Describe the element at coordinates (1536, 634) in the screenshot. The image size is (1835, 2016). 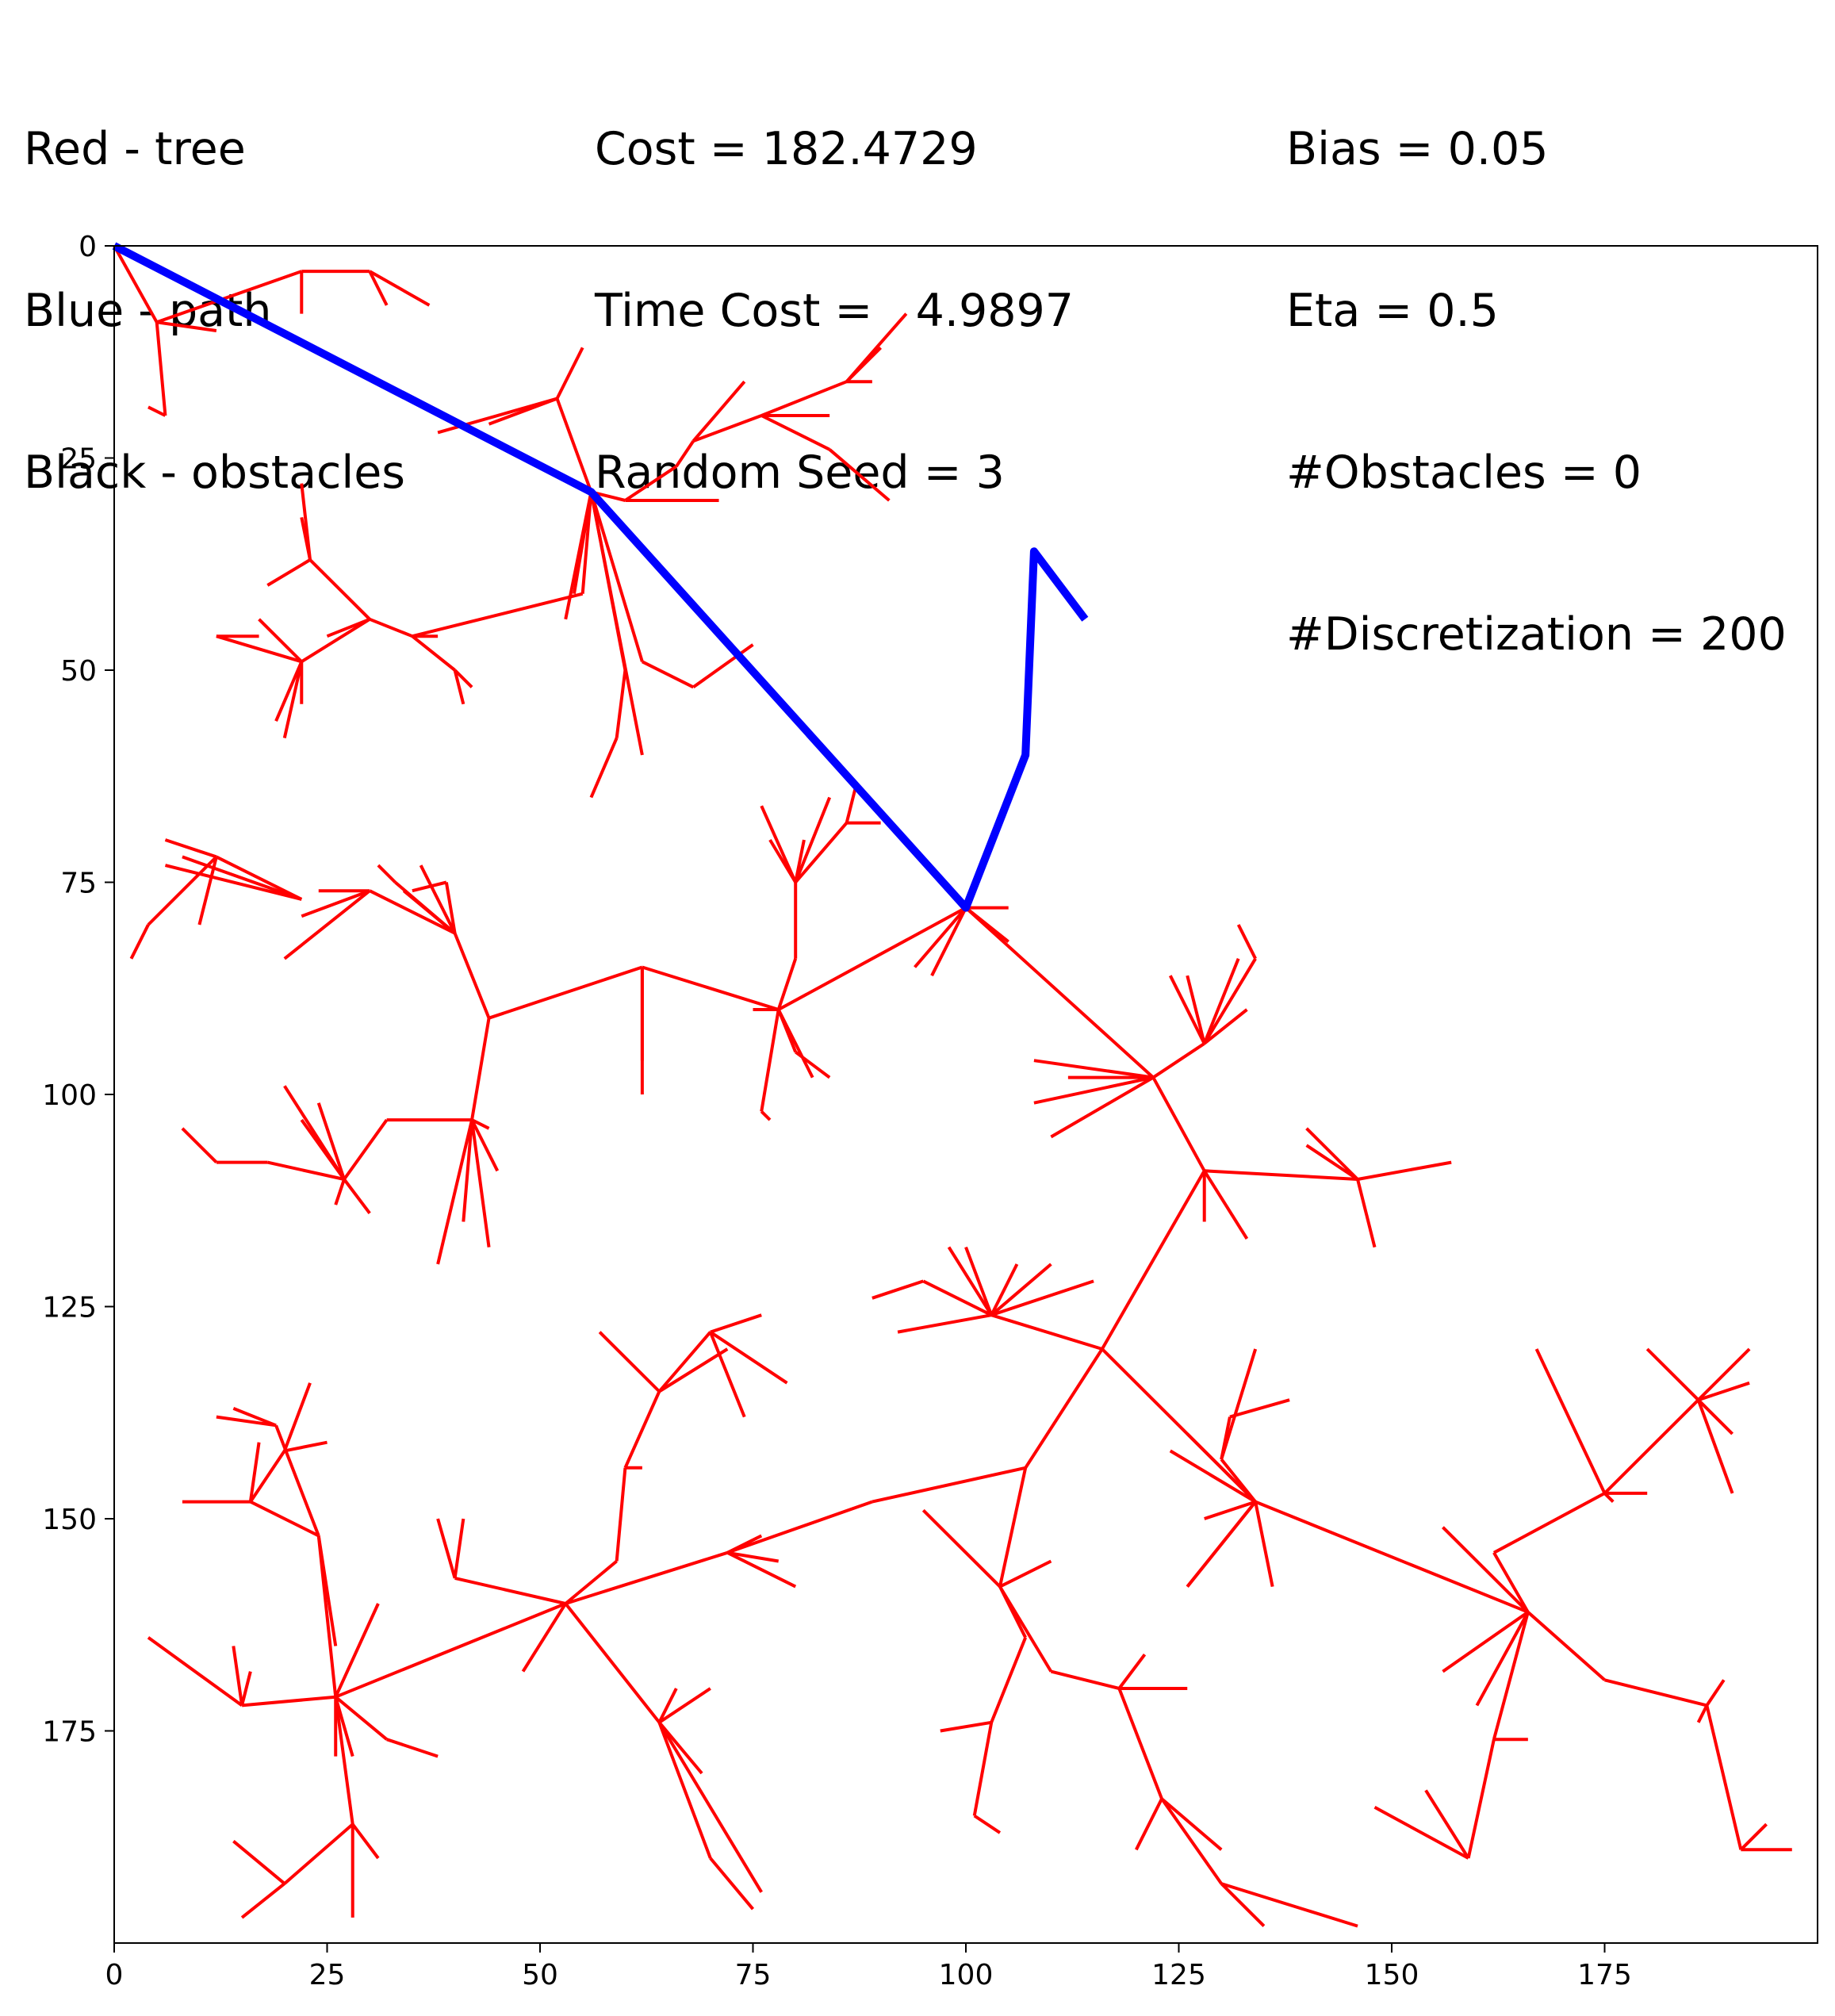
I see `param-discretization: #Discretization = 200` at that location.